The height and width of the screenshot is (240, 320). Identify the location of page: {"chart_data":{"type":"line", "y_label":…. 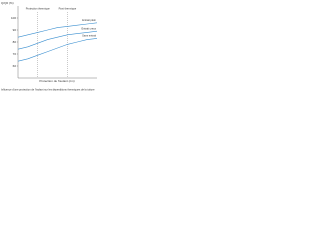
(50, 51).